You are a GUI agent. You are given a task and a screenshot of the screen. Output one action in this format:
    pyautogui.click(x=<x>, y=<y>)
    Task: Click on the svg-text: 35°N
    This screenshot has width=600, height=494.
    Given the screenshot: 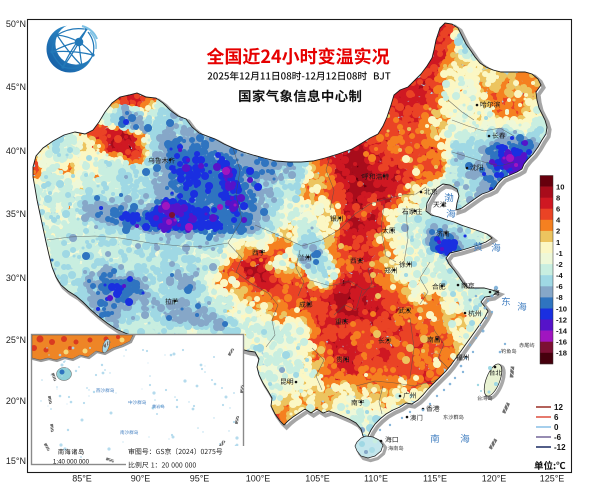 What is the action you would take?
    pyautogui.click(x=16, y=214)
    